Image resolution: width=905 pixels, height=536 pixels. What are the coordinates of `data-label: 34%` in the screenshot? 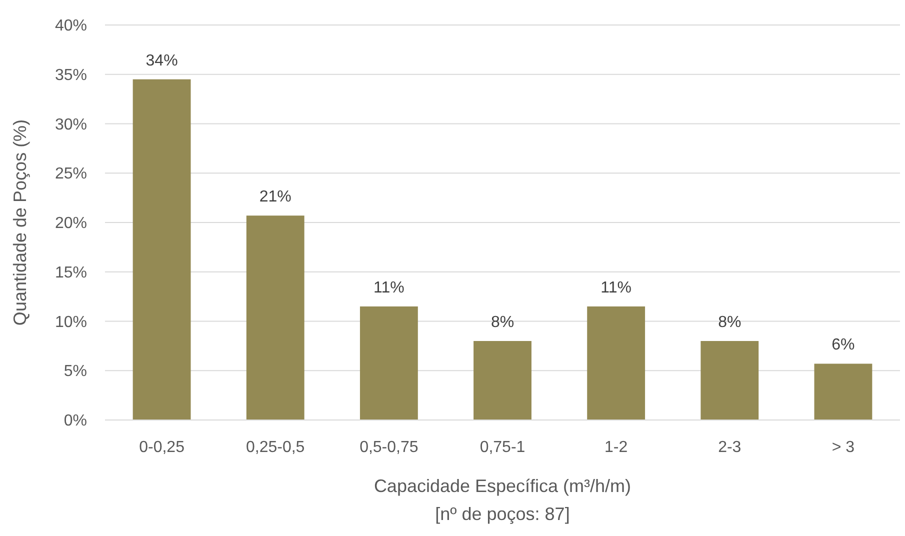 It's located at (162, 61).